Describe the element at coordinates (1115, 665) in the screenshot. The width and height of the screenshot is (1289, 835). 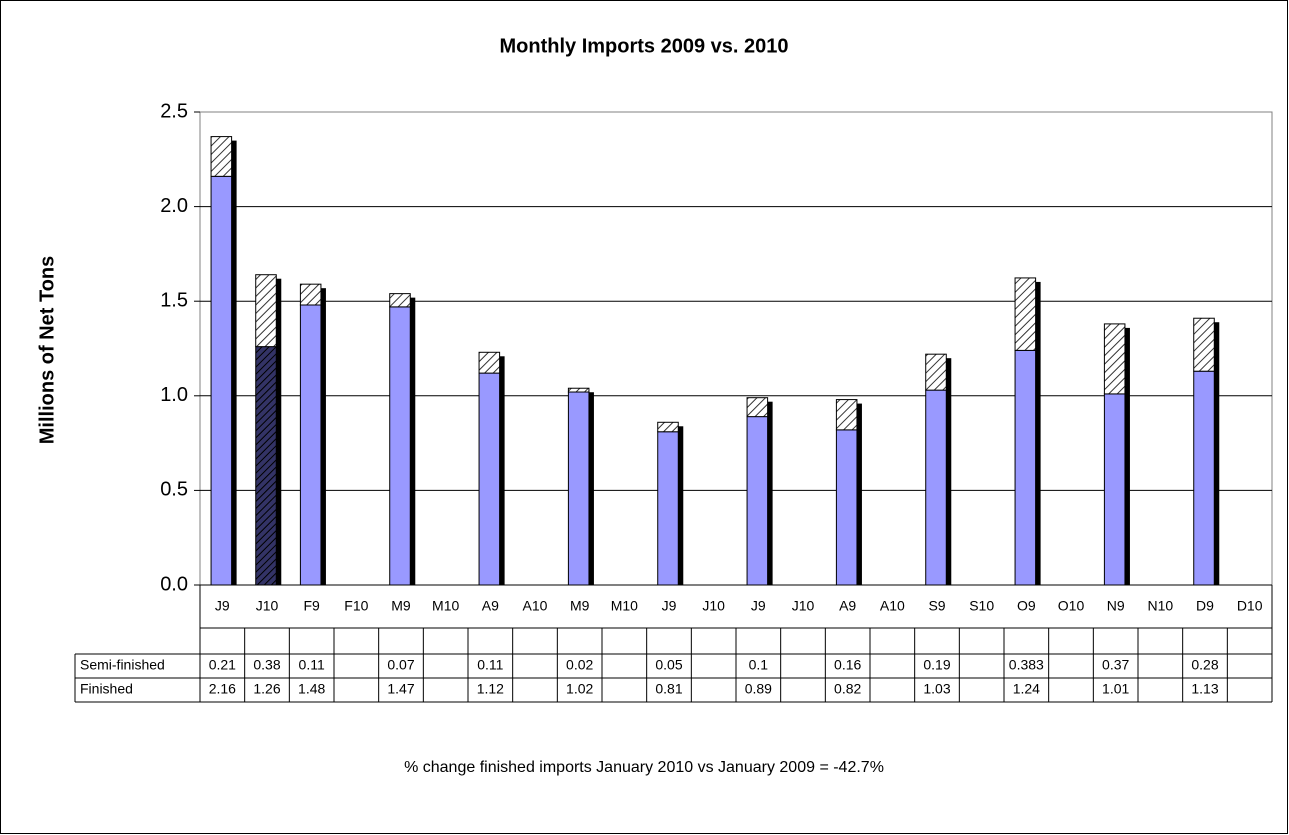
I see `table-cell: 0.37` at that location.